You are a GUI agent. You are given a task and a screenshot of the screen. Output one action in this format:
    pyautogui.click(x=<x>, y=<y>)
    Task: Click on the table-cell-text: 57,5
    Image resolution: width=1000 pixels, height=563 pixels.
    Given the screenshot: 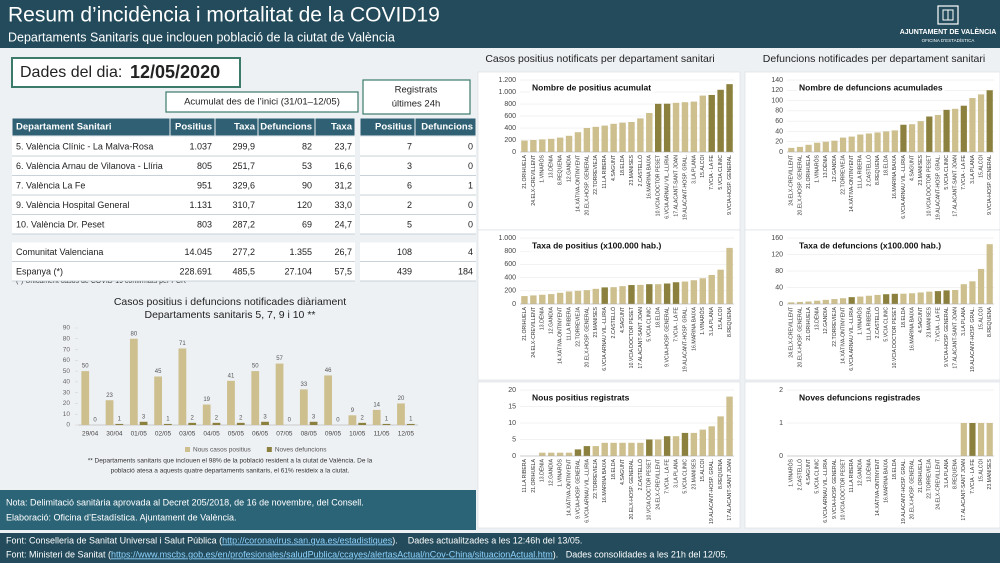 What is the action you would take?
    pyautogui.click(x=343, y=271)
    